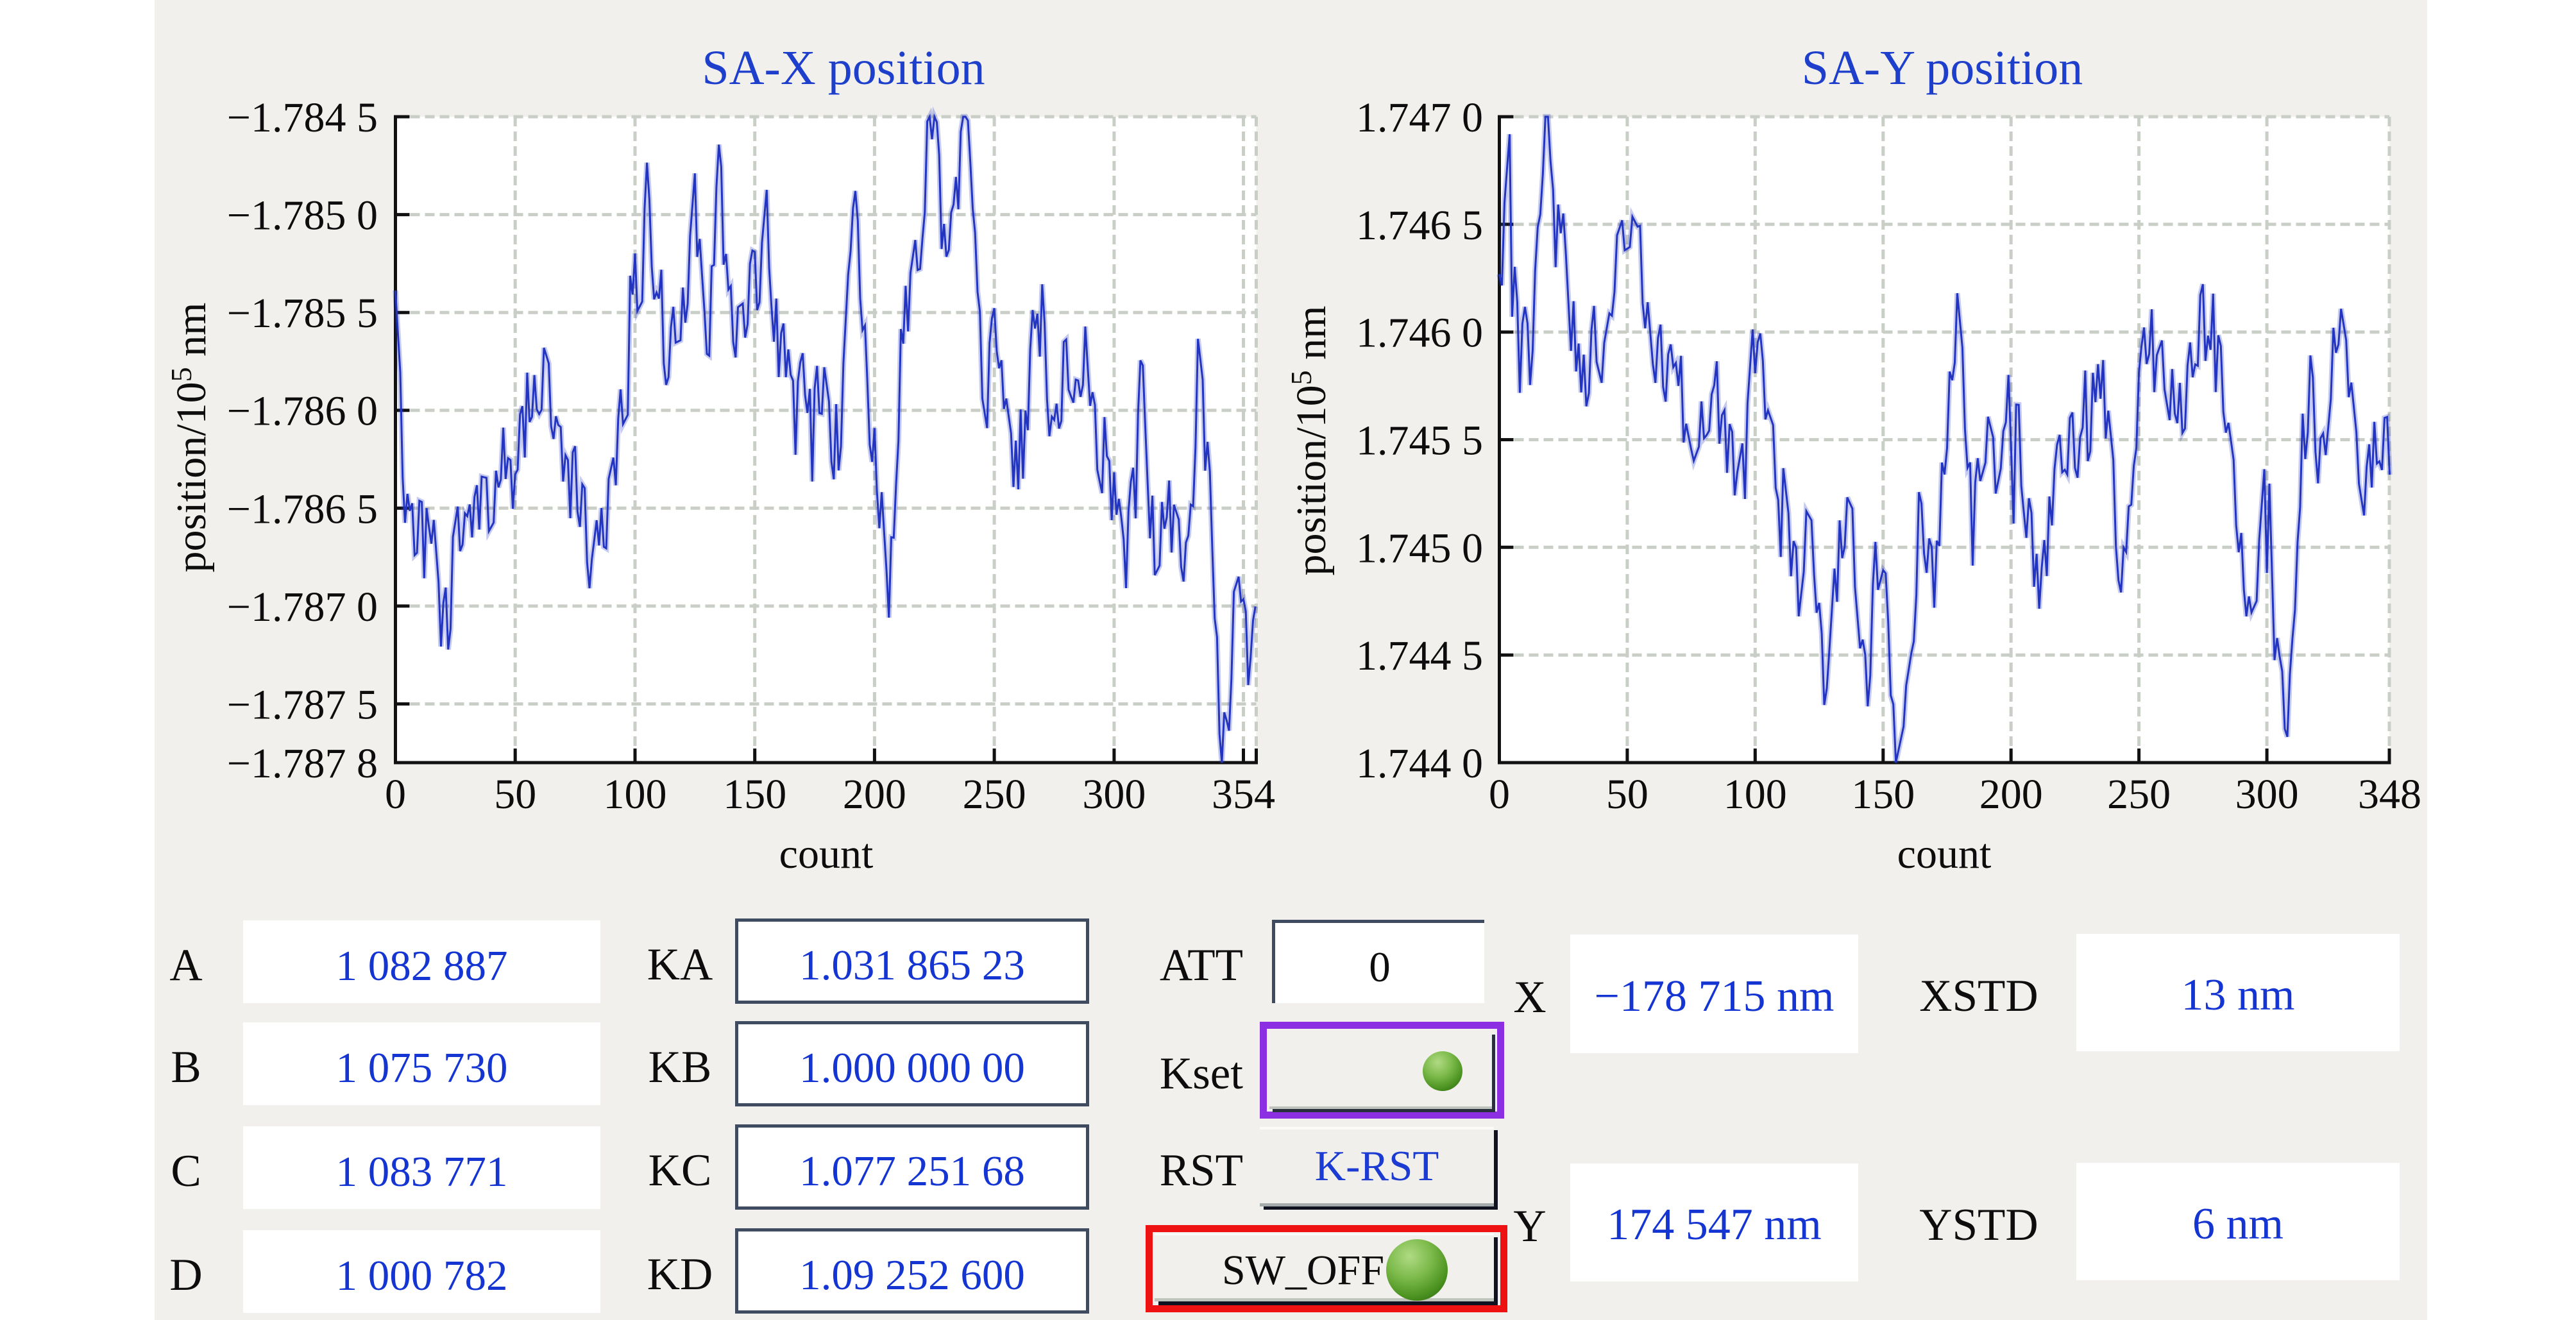 Image resolution: width=2576 pixels, height=1320 pixels. Describe the element at coordinates (1419, 763) in the screenshot. I see `svg-text: 1.744 0` at that location.